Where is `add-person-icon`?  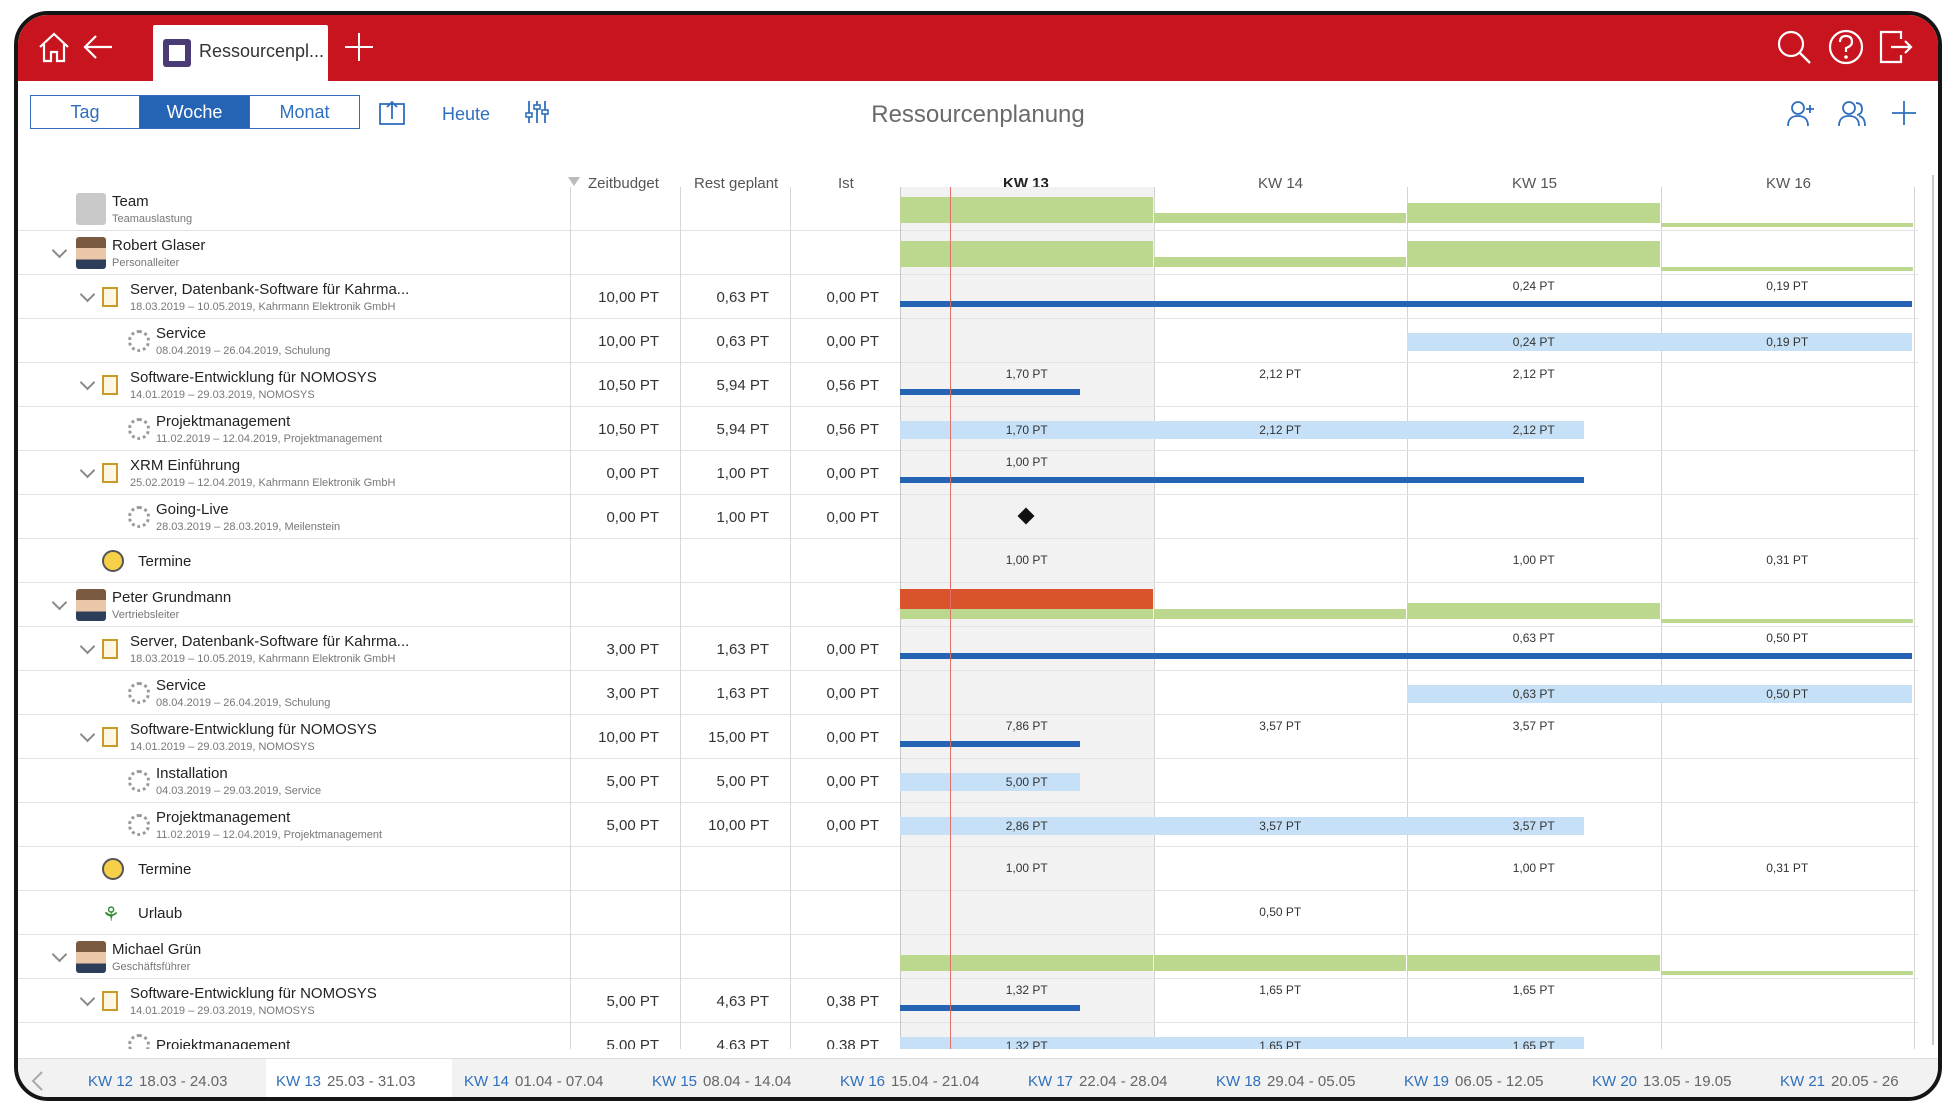 add-person-icon is located at coordinates (1801, 113).